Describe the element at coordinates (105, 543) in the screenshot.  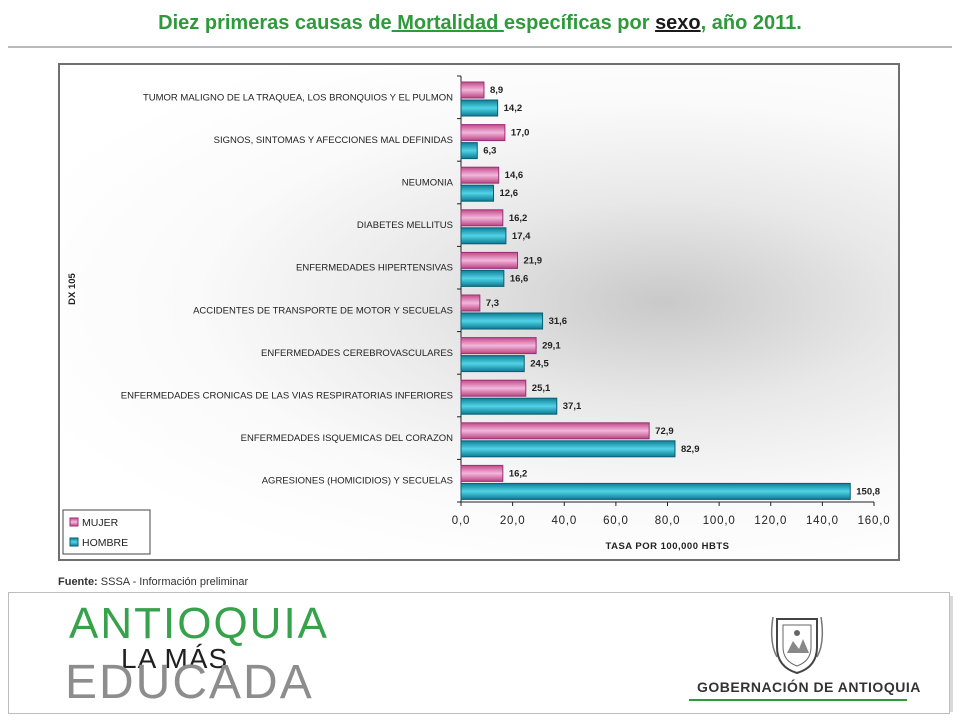
I see `legend-label: HOMBRE` at that location.